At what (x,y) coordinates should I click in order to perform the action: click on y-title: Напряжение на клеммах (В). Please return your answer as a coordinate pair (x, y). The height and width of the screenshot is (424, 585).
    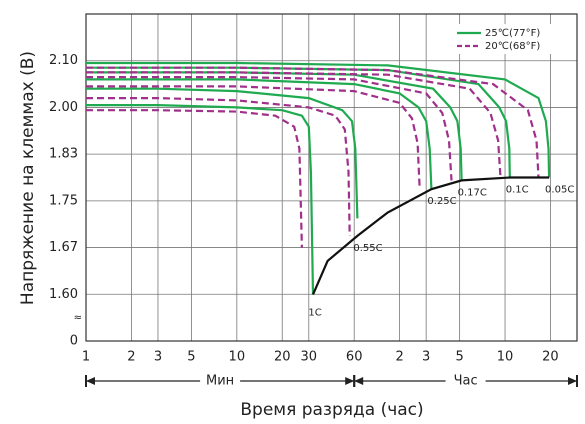
    Looking at the image, I should click on (28, 178).